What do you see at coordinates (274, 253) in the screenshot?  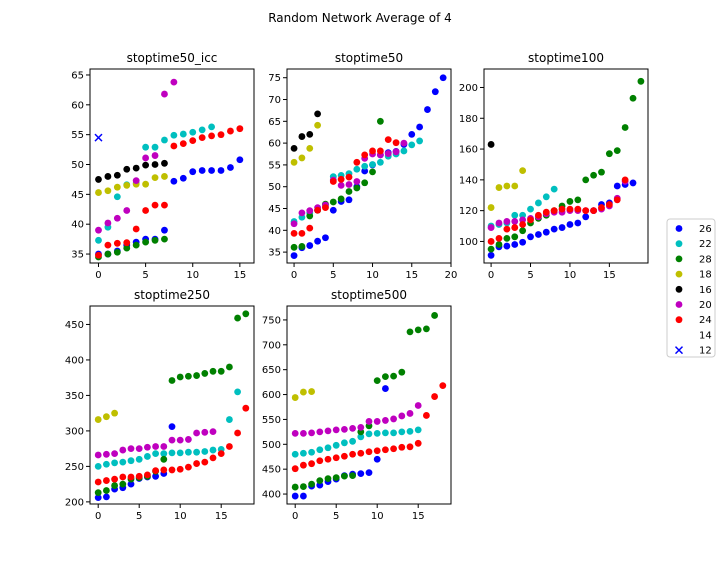 I see `y-tick-label: 35` at bounding box center [274, 253].